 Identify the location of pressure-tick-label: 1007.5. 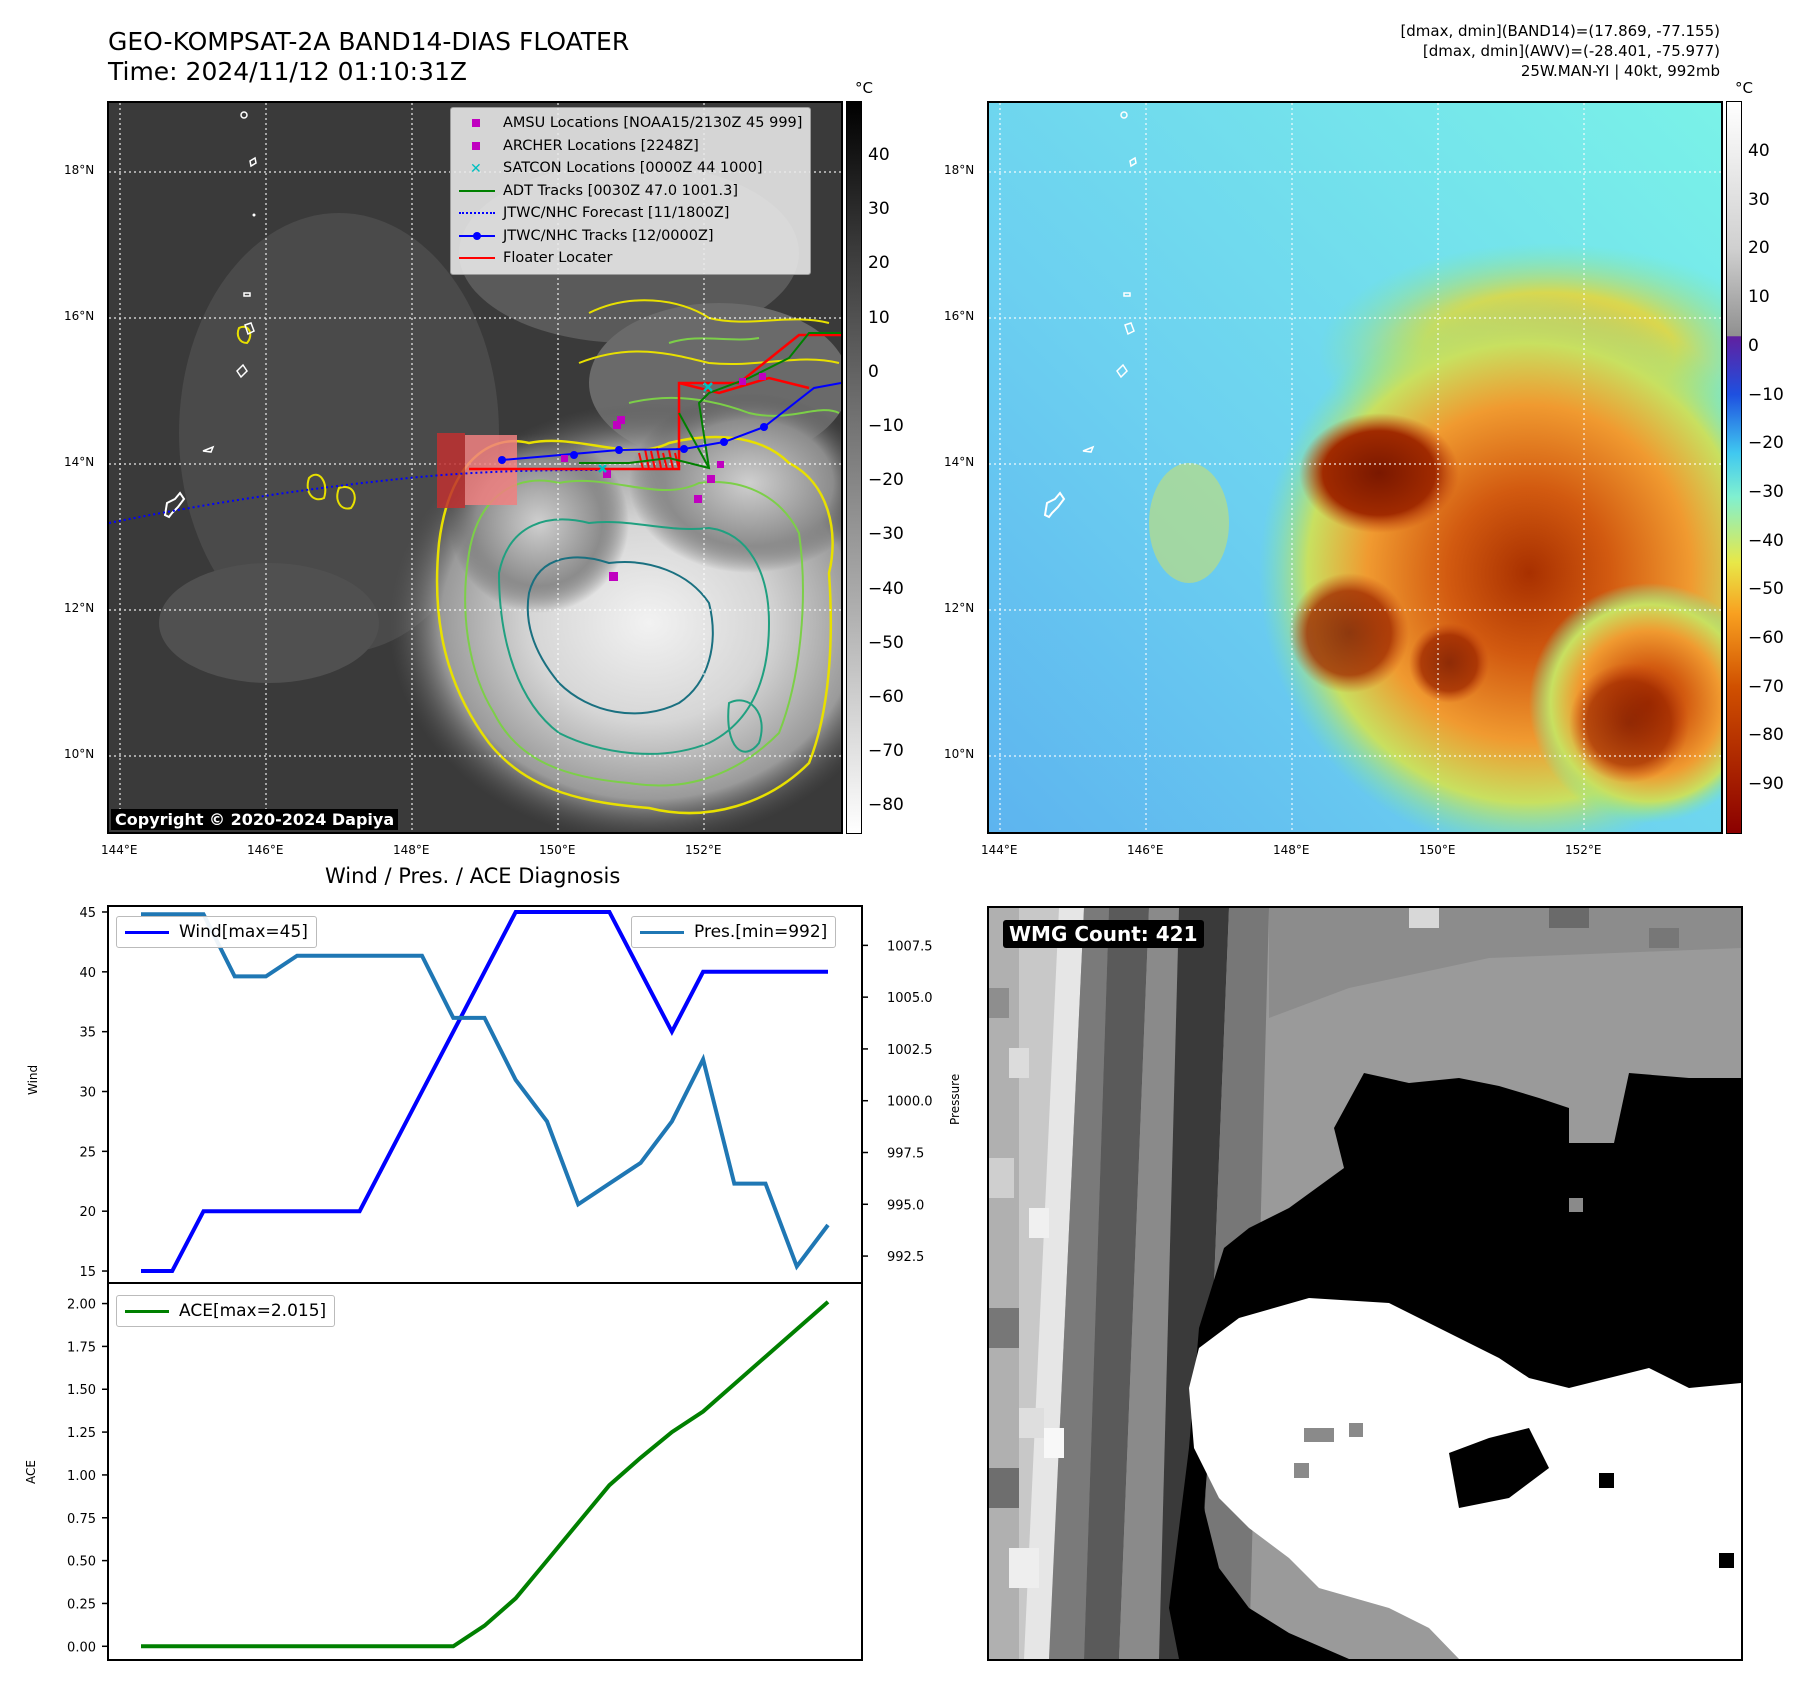
(910, 946).